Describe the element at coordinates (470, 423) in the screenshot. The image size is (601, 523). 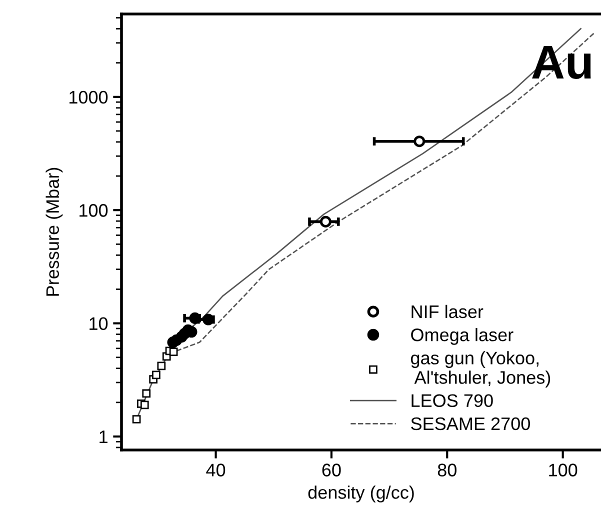
I see `legend-label: SESAME 2700` at that location.